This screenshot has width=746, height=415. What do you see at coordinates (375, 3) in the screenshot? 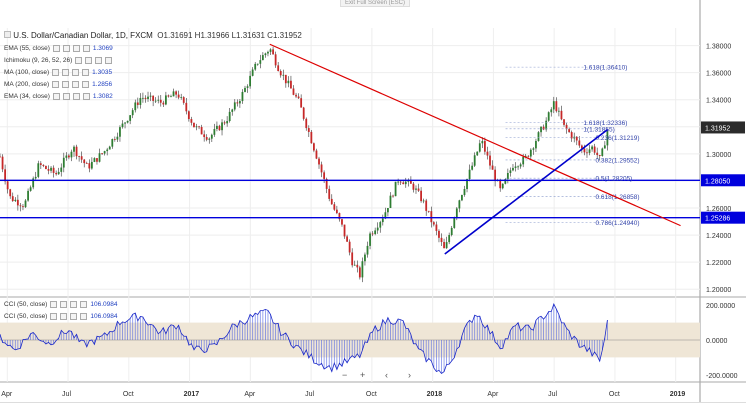
I see `exit-fullscreen-button: Exit Full Screen (ESC)` at bounding box center [375, 3].